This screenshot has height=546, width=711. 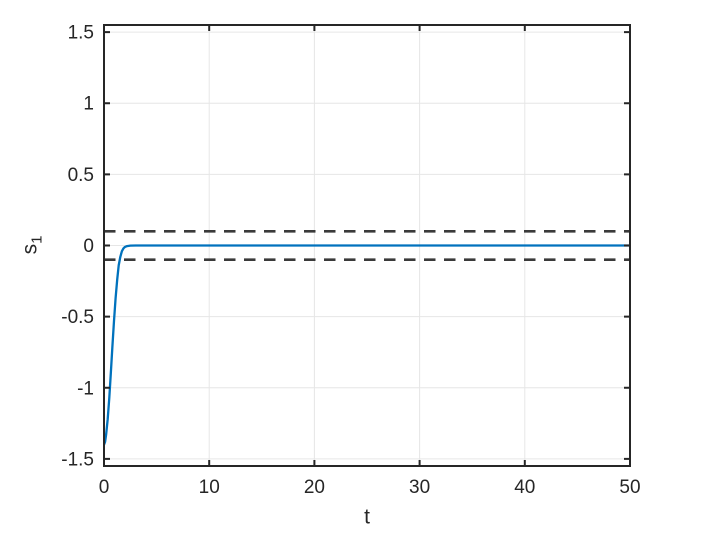 I want to click on x-axis-label: t, so click(x=367, y=517).